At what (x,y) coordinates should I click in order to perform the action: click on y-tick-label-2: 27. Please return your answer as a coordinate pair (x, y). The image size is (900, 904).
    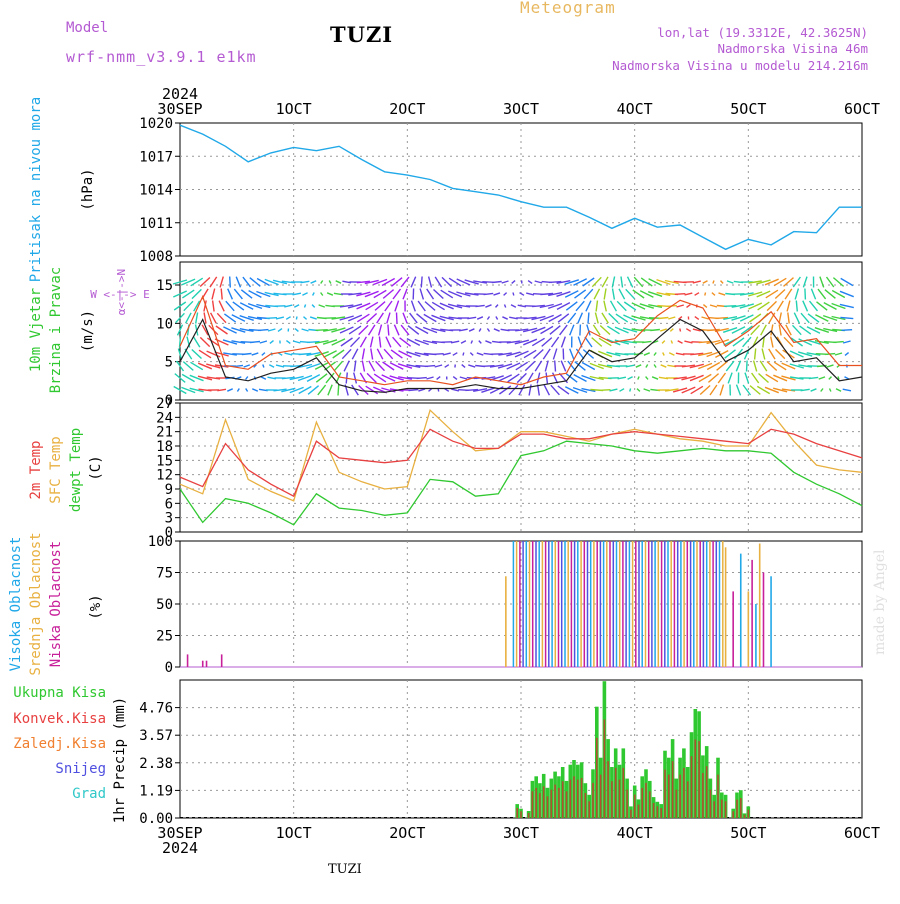
    Looking at the image, I should click on (164, 404).